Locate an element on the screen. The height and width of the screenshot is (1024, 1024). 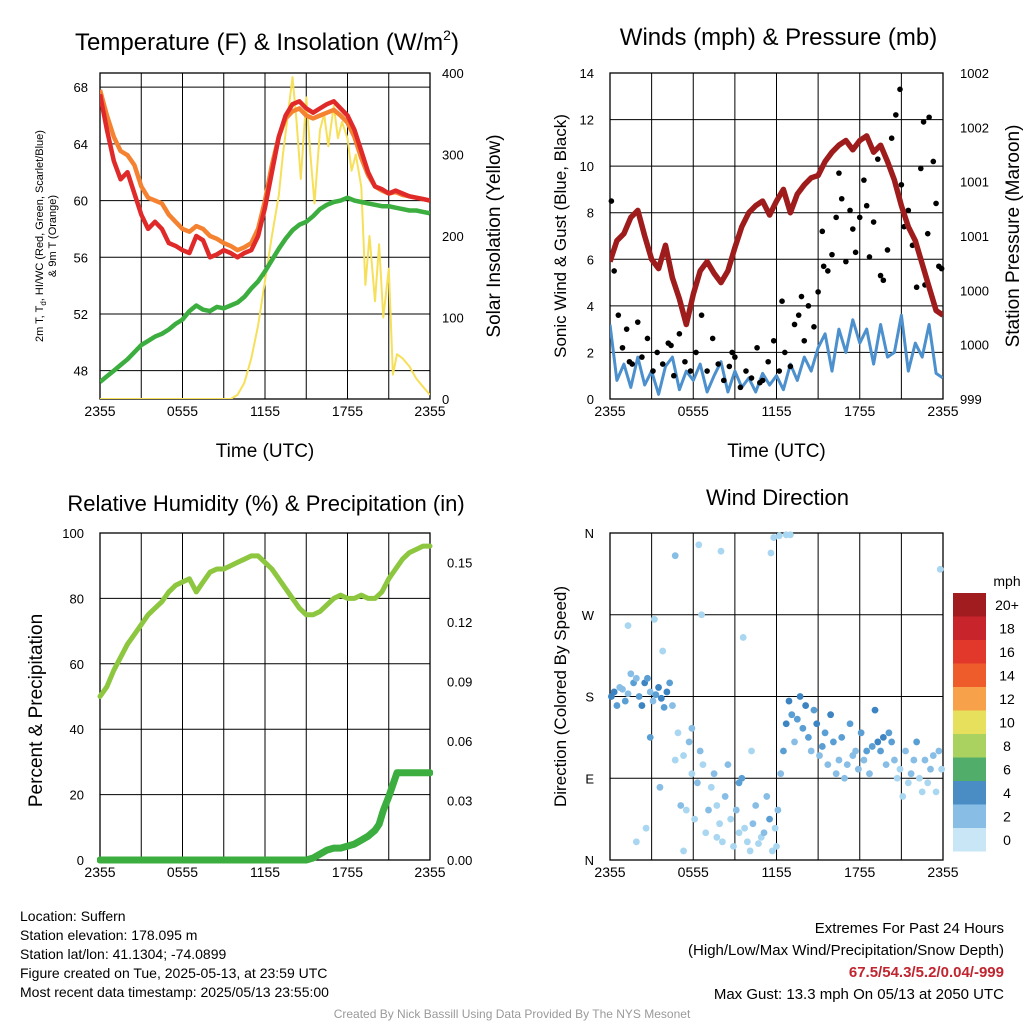
y-tick-label: 10 is located at coordinates (587, 166).